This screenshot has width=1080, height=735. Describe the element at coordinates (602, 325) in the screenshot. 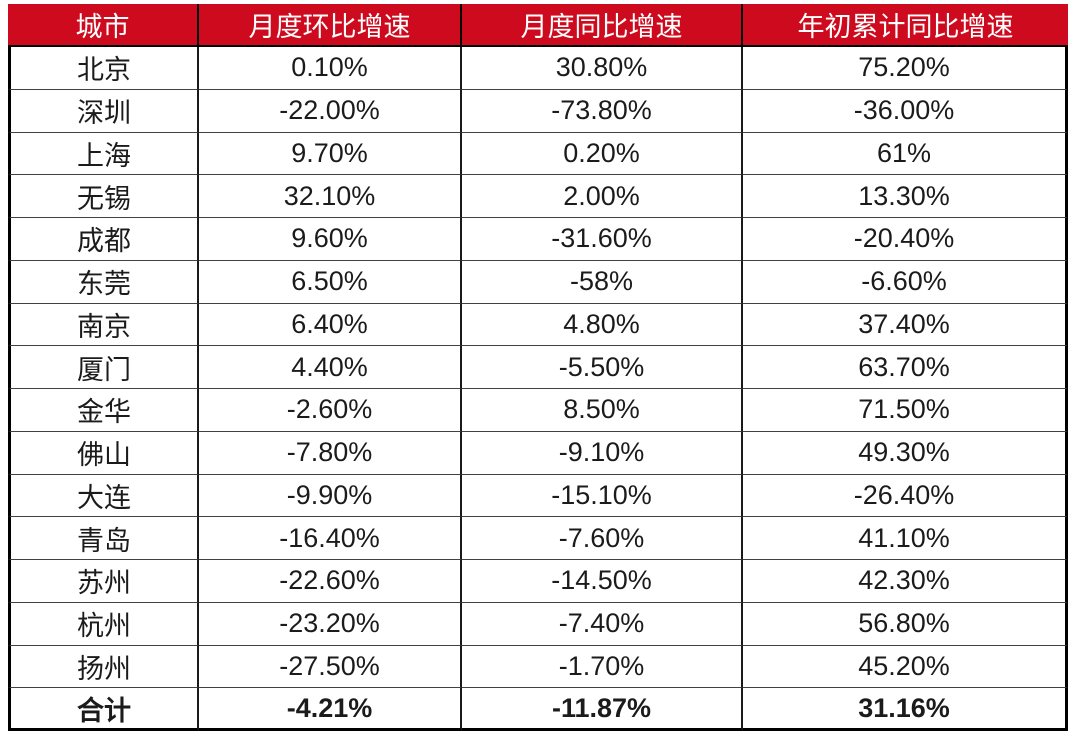

I see `cell-yoy: 4.80%` at that location.